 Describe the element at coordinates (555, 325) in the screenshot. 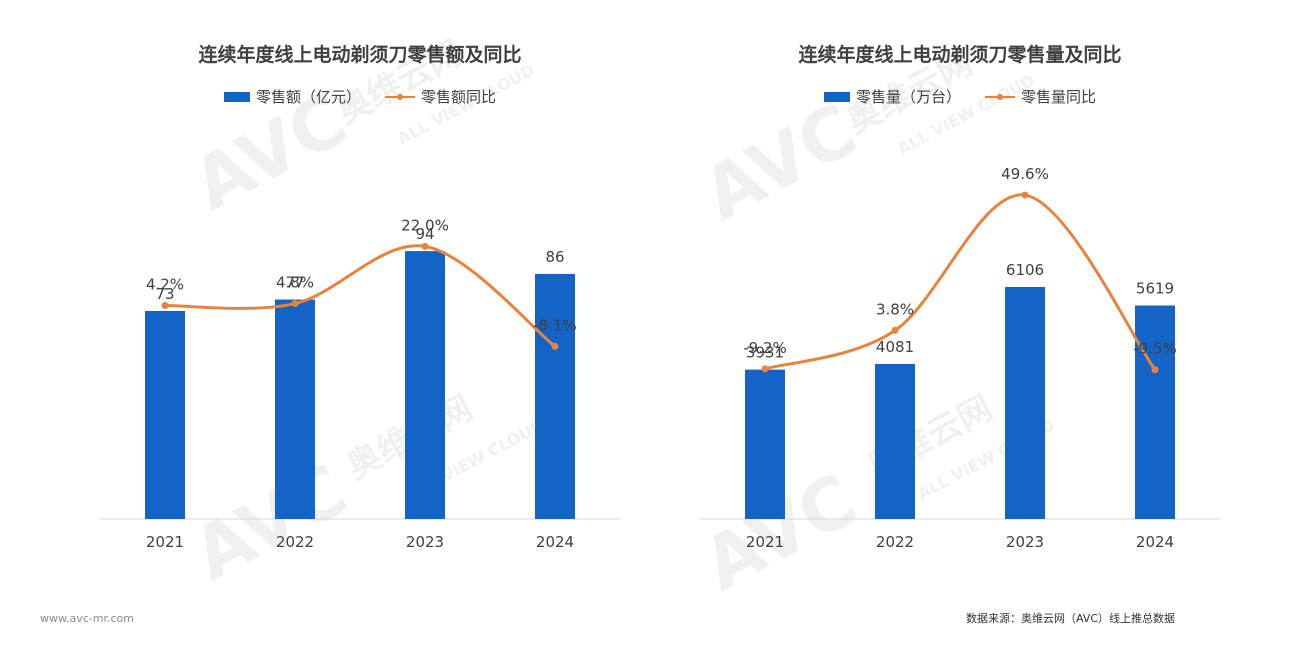

I see `yoy-value-label: -8.1%` at that location.